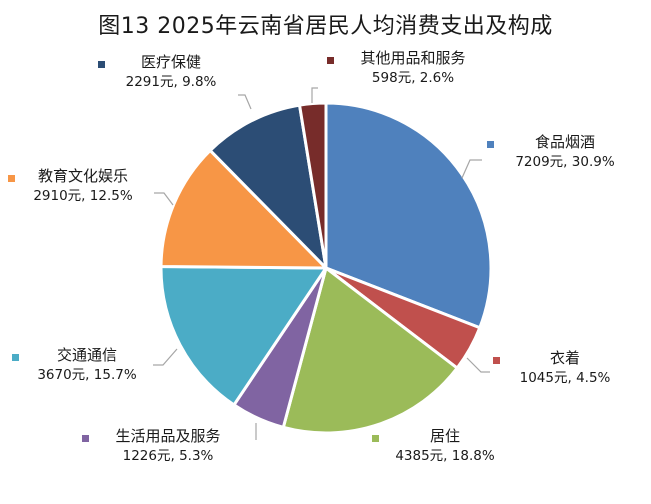 The image size is (651, 504). Describe the element at coordinates (565, 162) in the screenshot. I see `label-value: 7209元, 30.9%` at that location.